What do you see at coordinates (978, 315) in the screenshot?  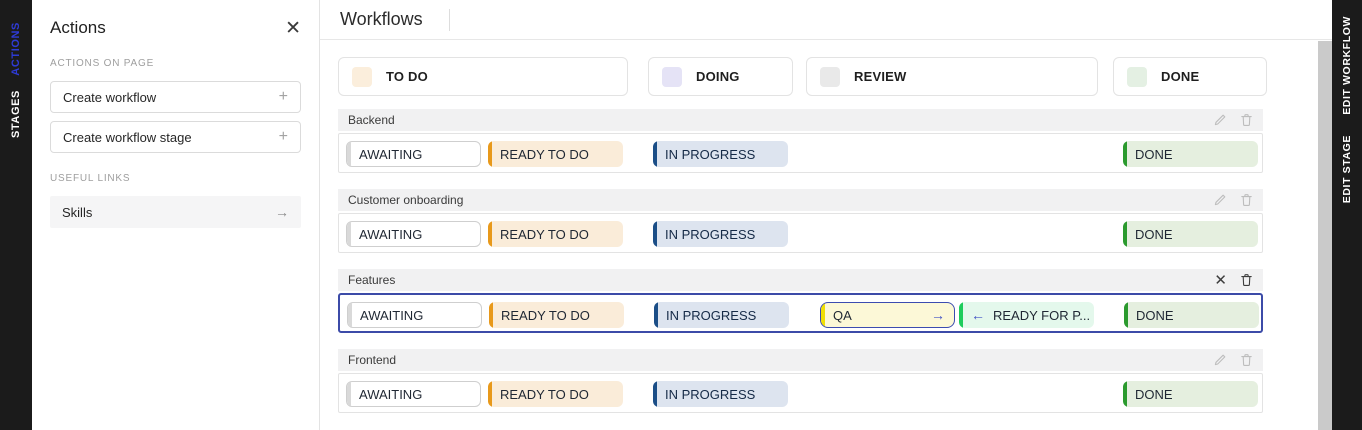 I see `arrow-left-icon: ←` at bounding box center [978, 315].